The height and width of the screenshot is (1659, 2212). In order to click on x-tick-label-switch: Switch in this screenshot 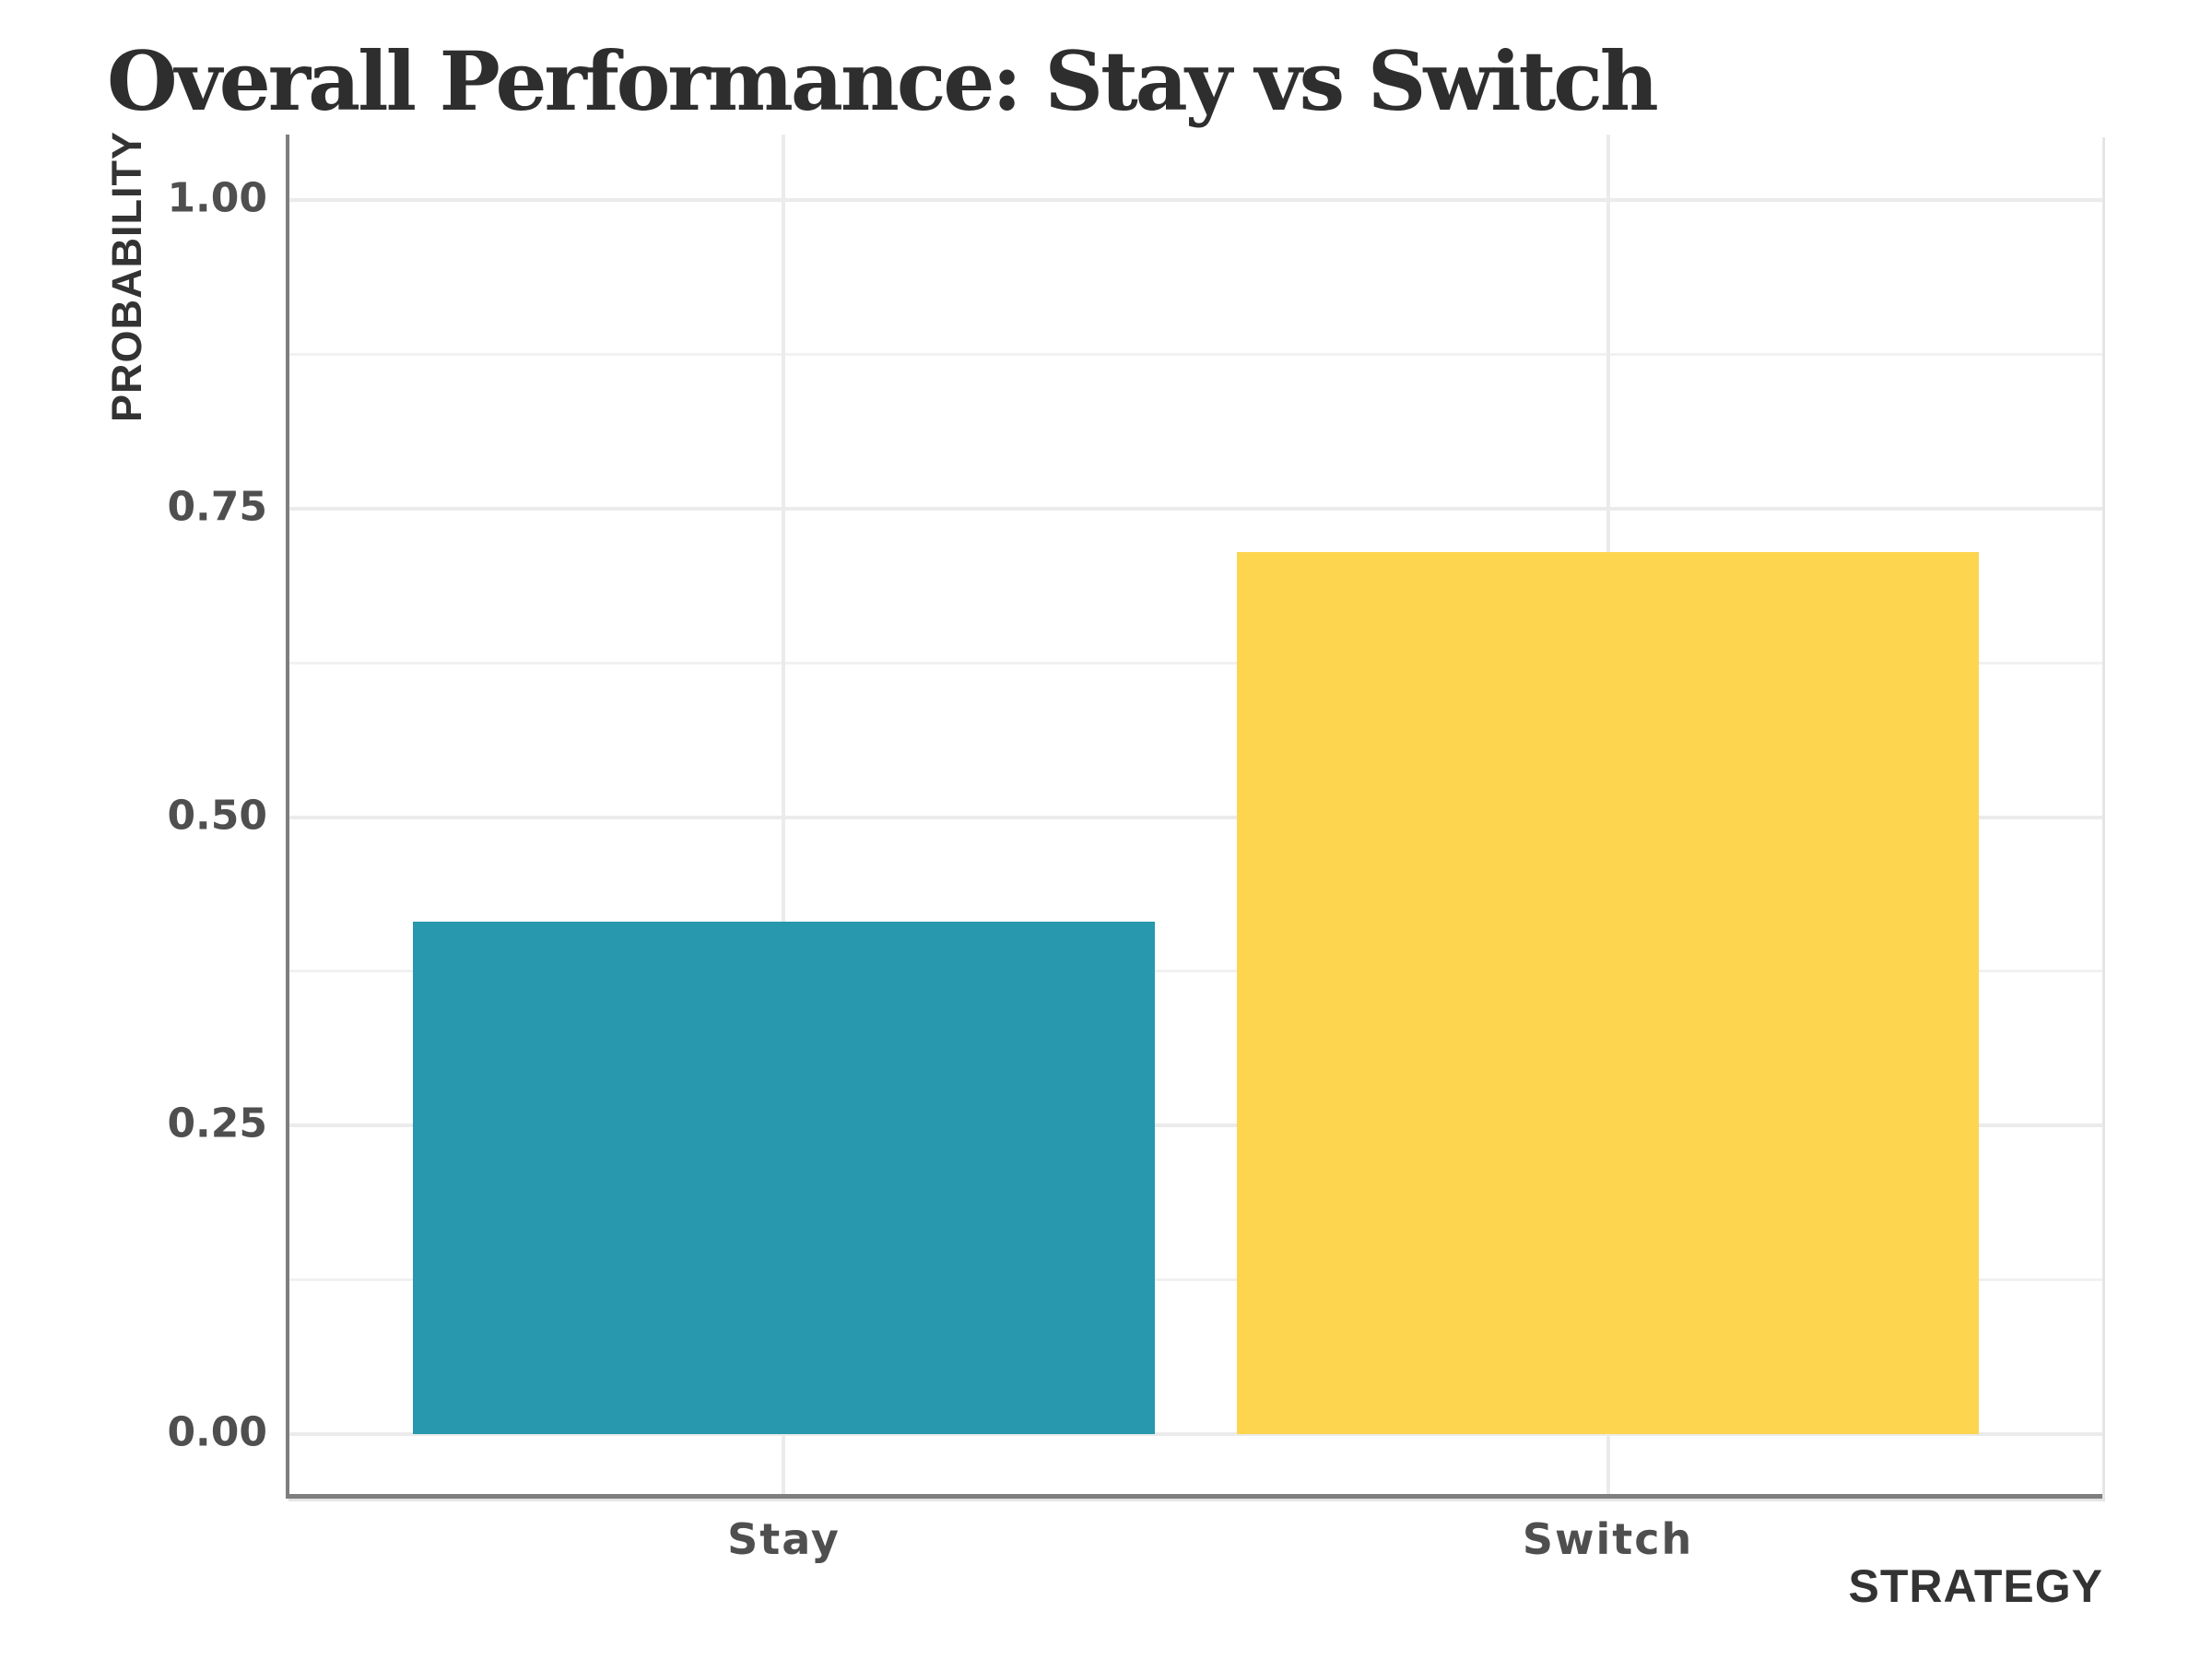, I will do `click(1608, 1539)`.